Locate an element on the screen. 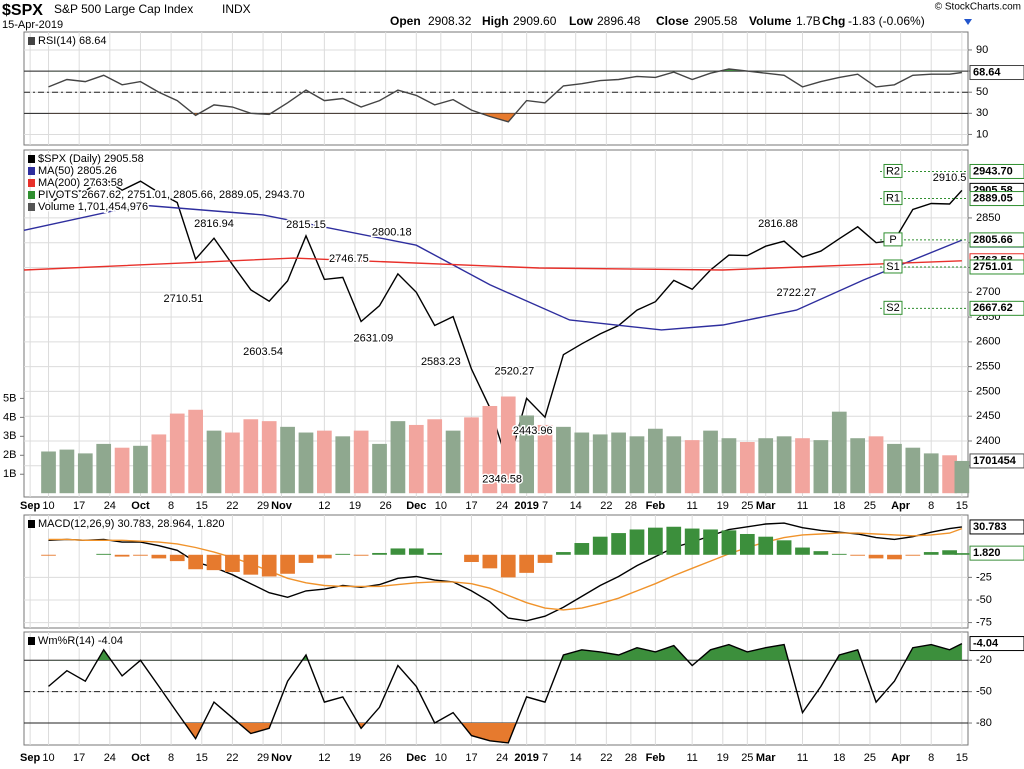 The image size is (1024, 769). last-value-label: 2943.70 is located at coordinates (993, 171).